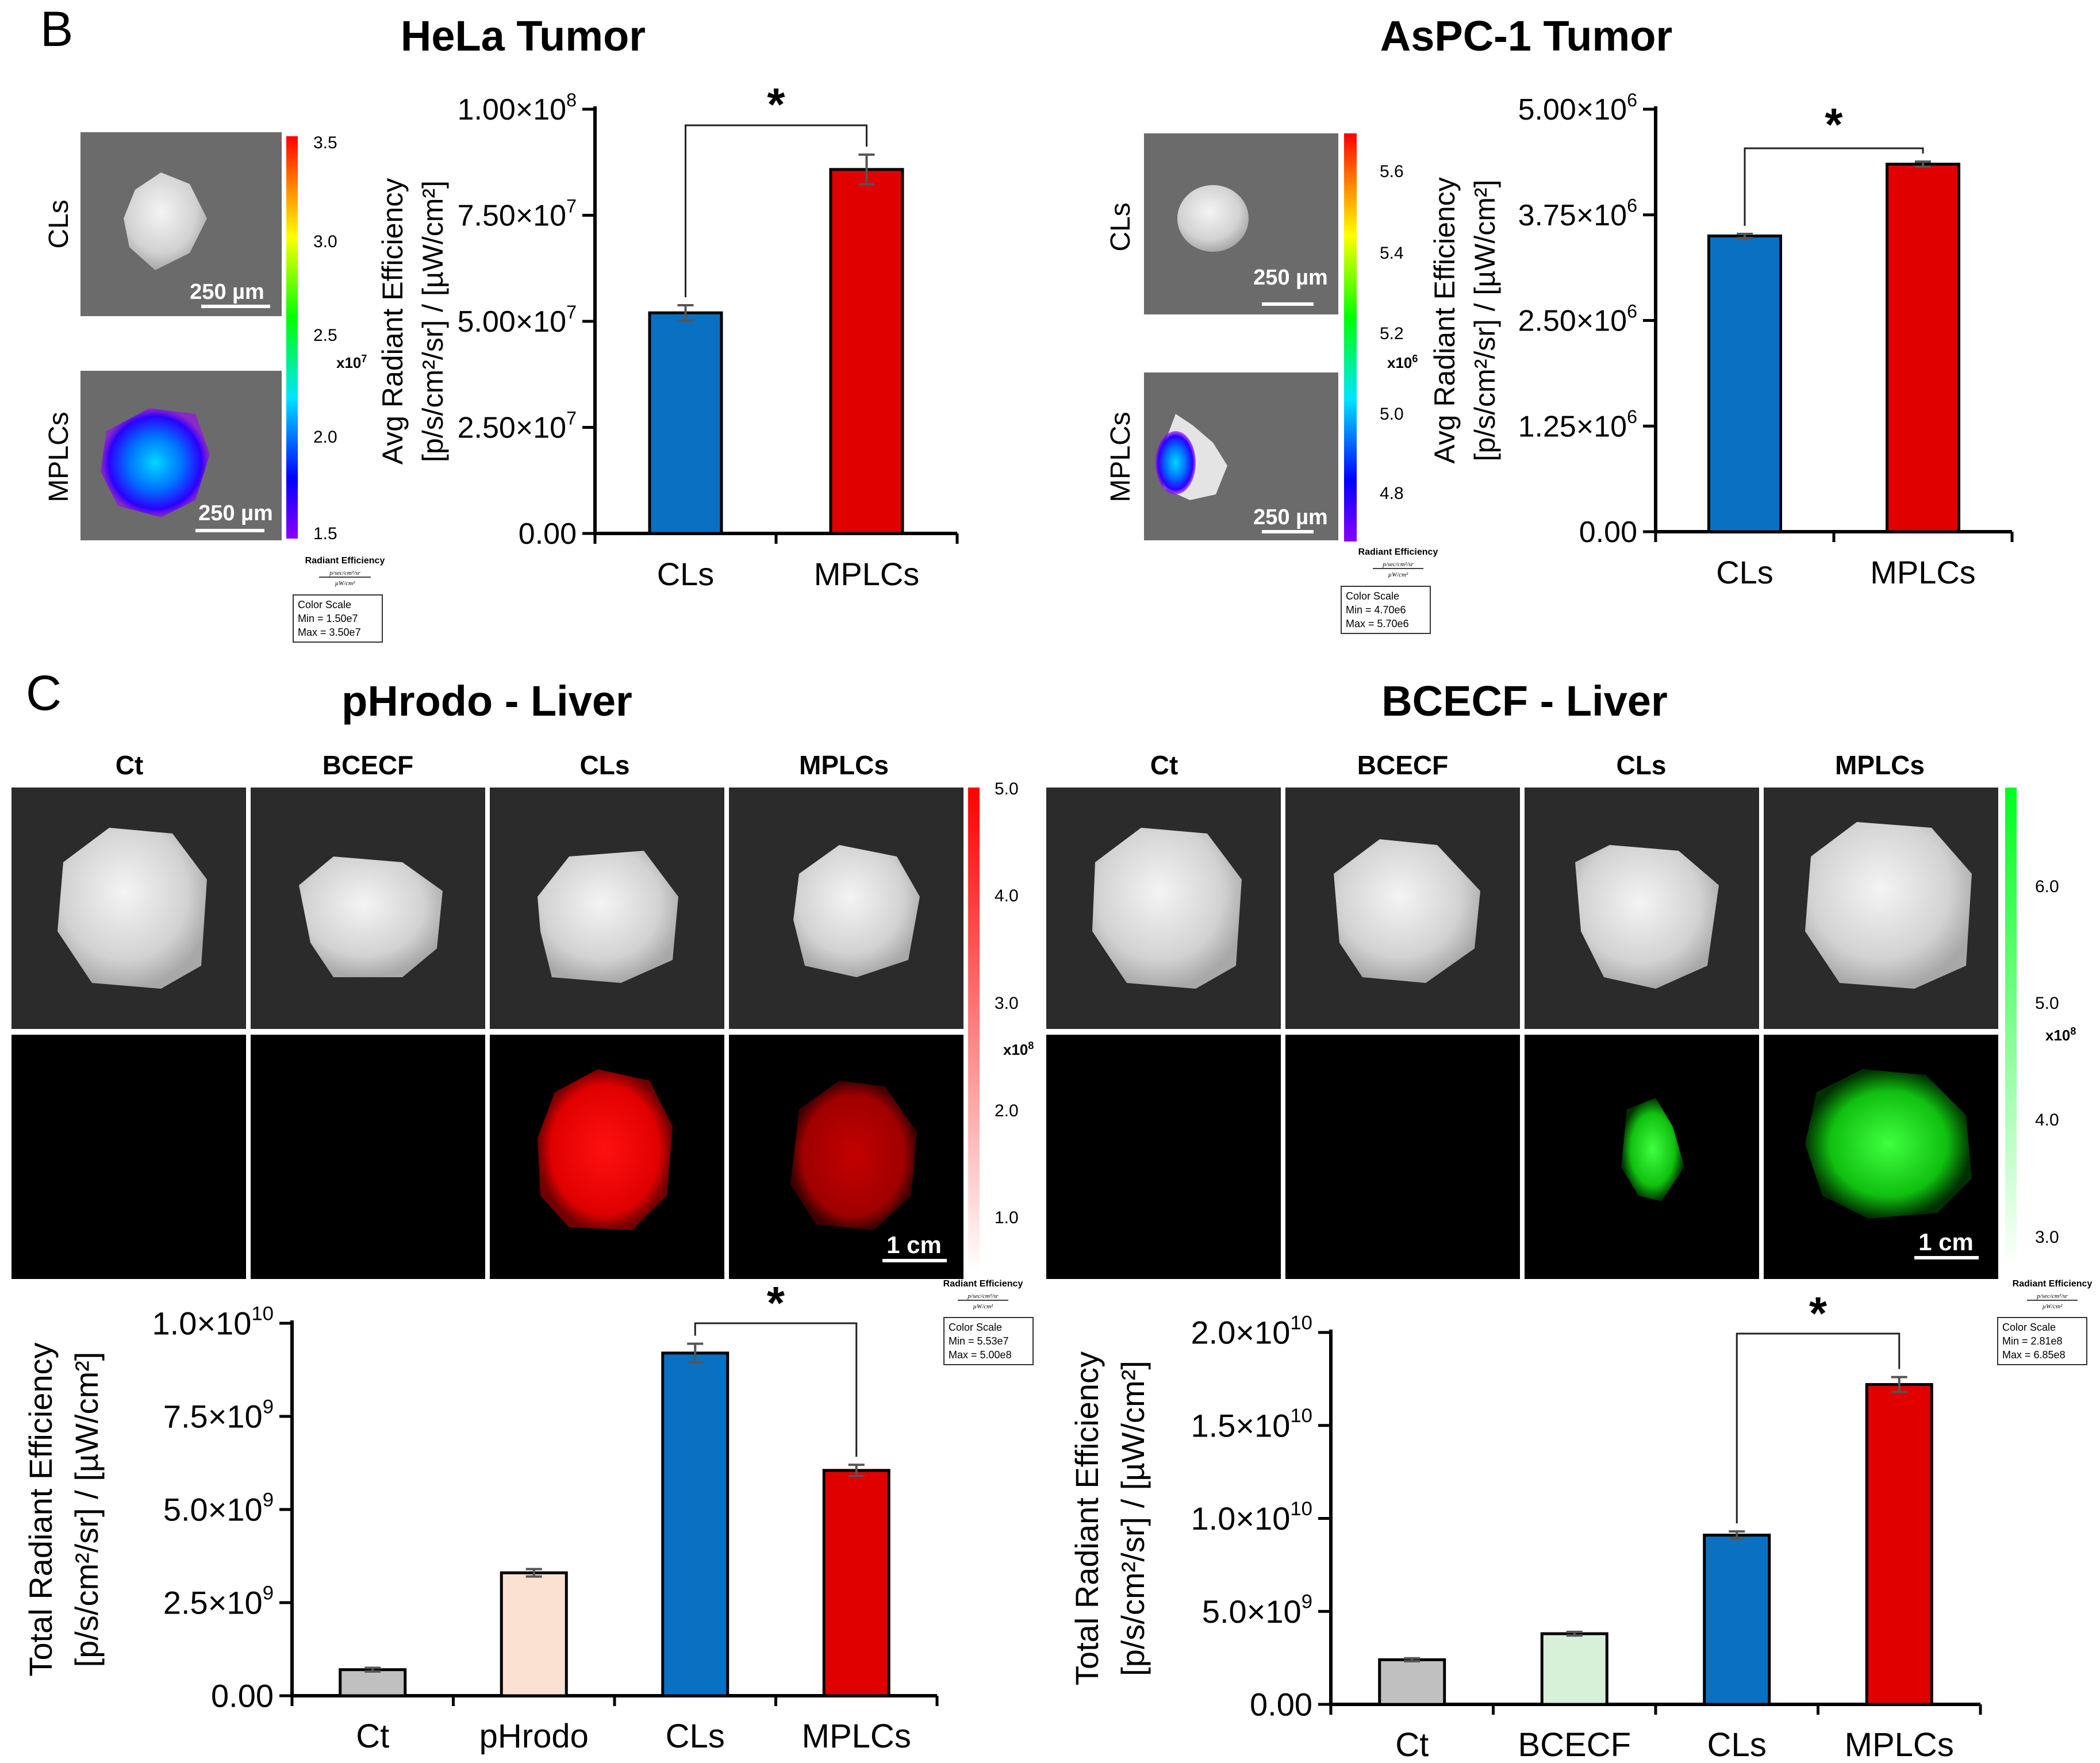 The width and height of the screenshot is (2100, 1763). What do you see at coordinates (1737, 1744) in the screenshot?
I see `bcecf-x-tick-label: CLs` at bounding box center [1737, 1744].